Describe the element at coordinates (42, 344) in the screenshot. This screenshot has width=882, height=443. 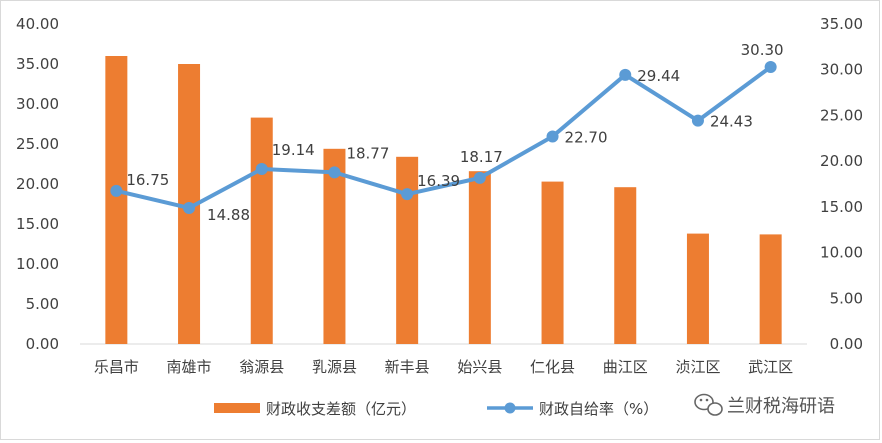
I see `y-left-tick-label: 0.00` at that location.